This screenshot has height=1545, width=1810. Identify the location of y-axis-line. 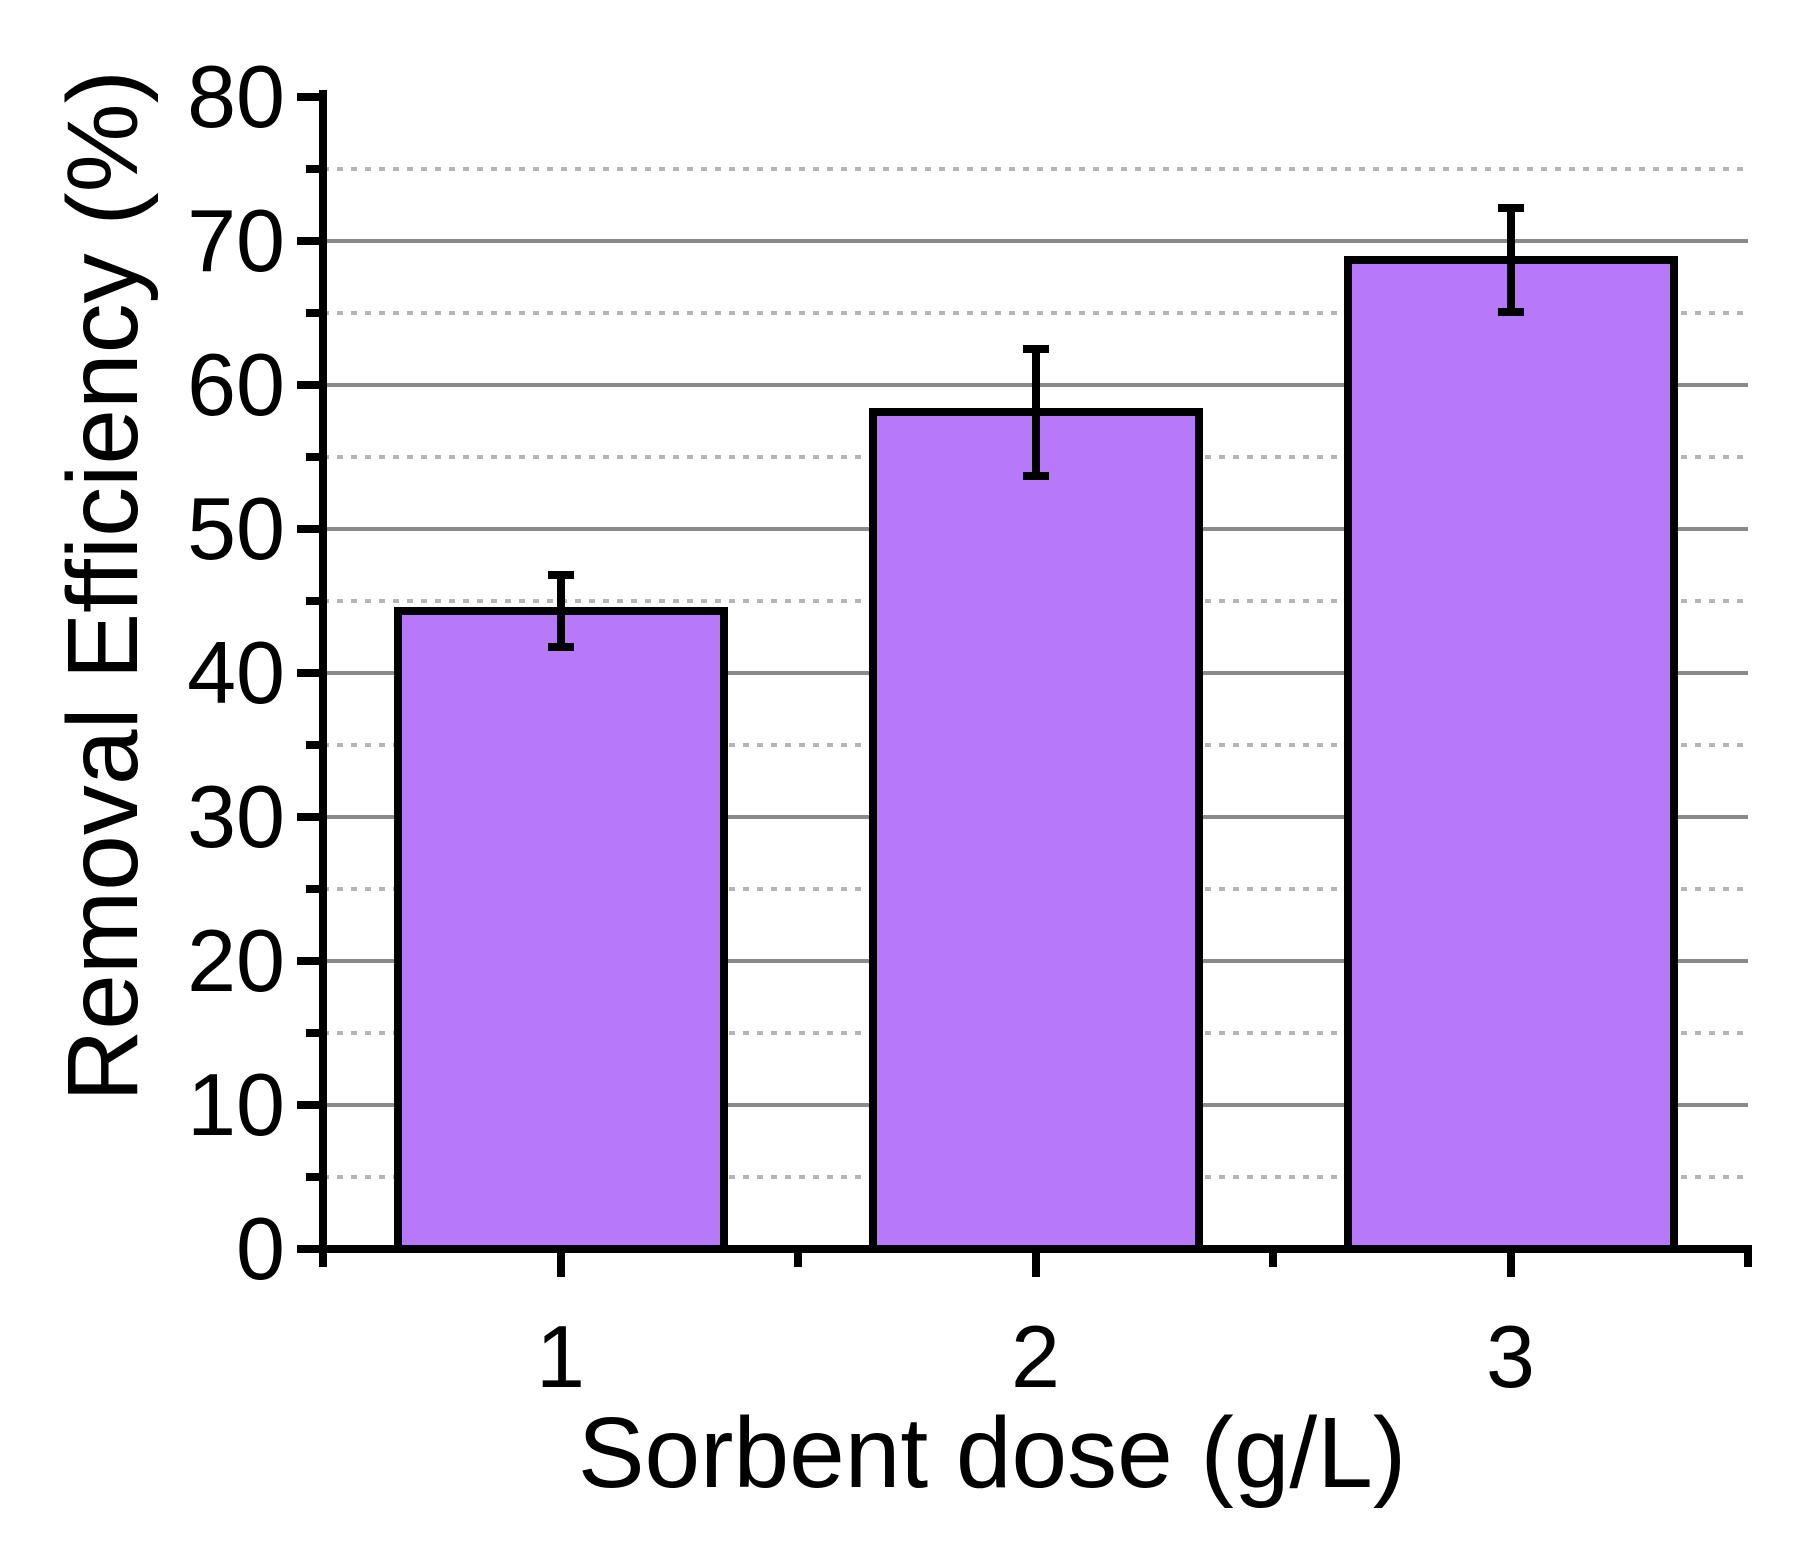
(323, 671).